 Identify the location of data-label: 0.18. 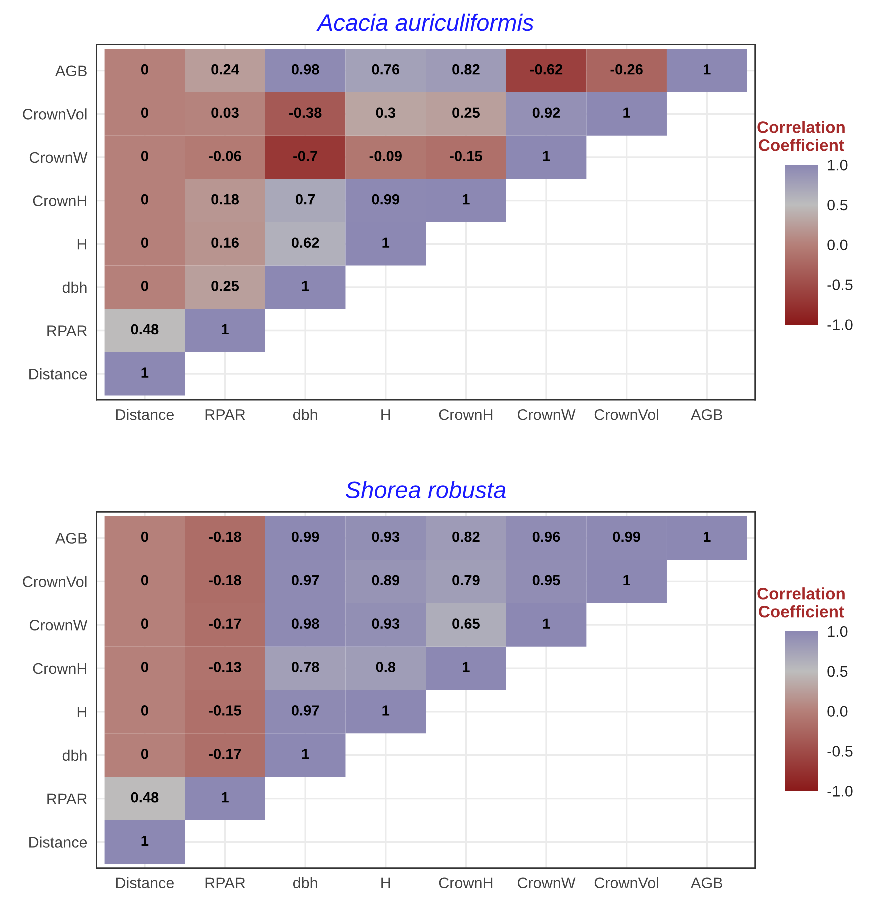
(226, 199).